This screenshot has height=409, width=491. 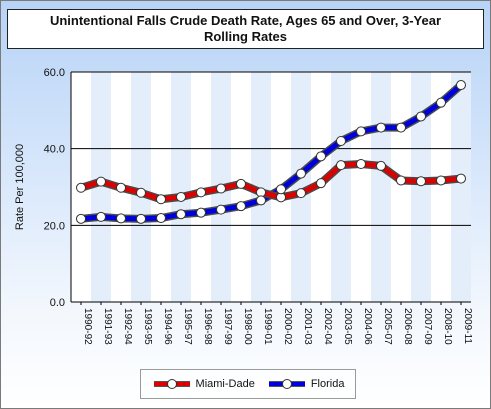 I want to click on x-tick-label: 1994-96, so click(x=167, y=326).